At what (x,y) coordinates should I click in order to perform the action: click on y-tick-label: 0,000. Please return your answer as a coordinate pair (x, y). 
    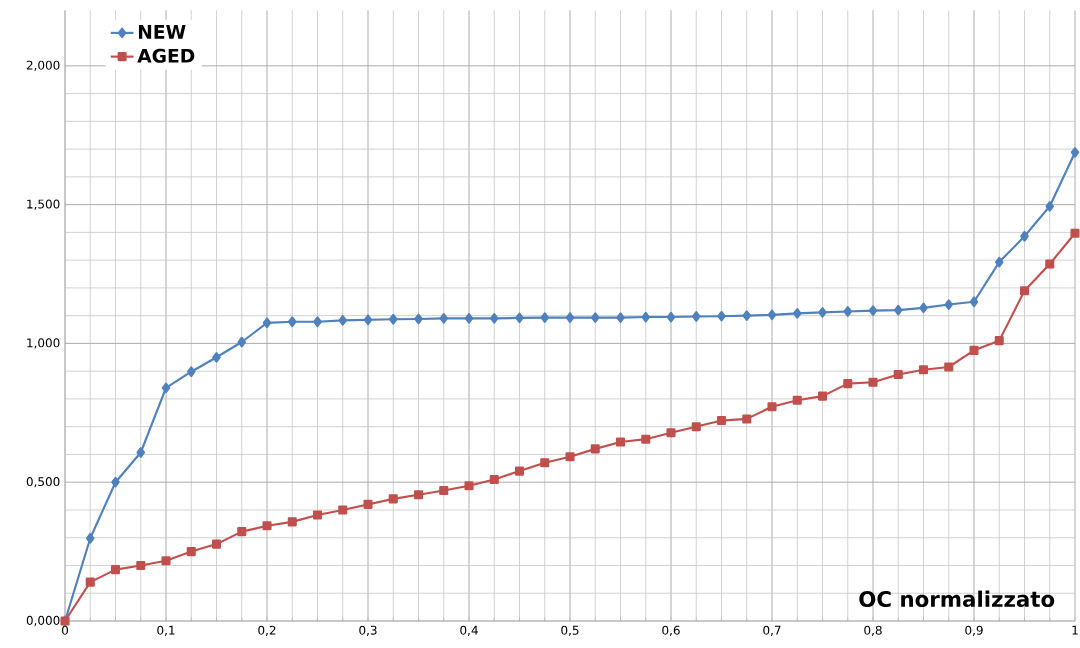
    Looking at the image, I should click on (43, 621).